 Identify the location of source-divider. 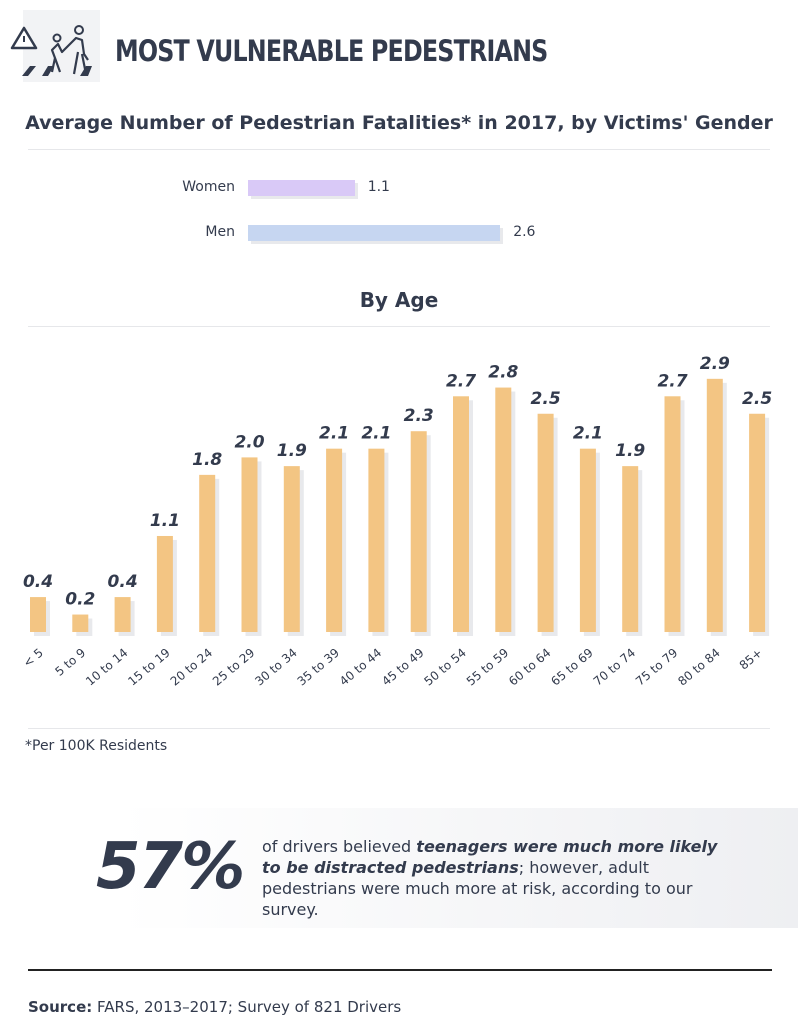
(400, 970).